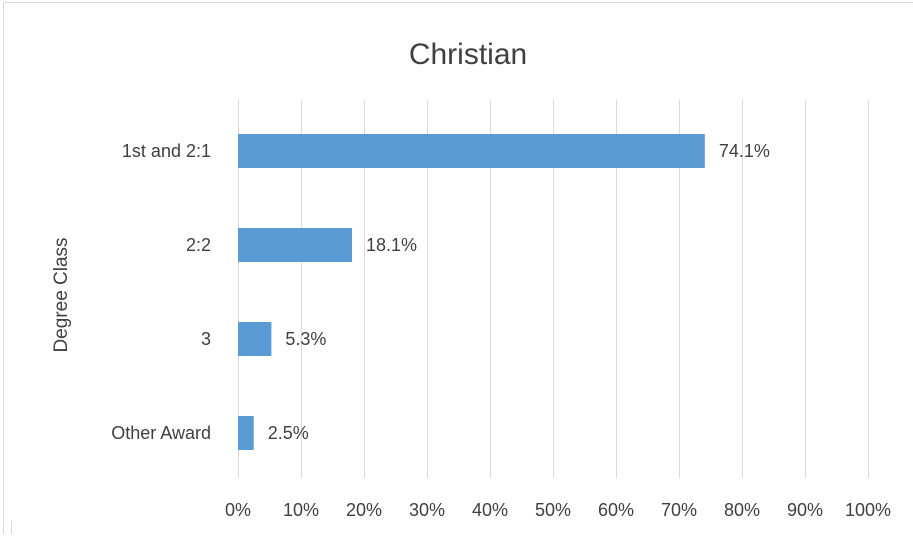 The height and width of the screenshot is (539, 913). I want to click on x-tick-label: 60%, so click(616, 510).